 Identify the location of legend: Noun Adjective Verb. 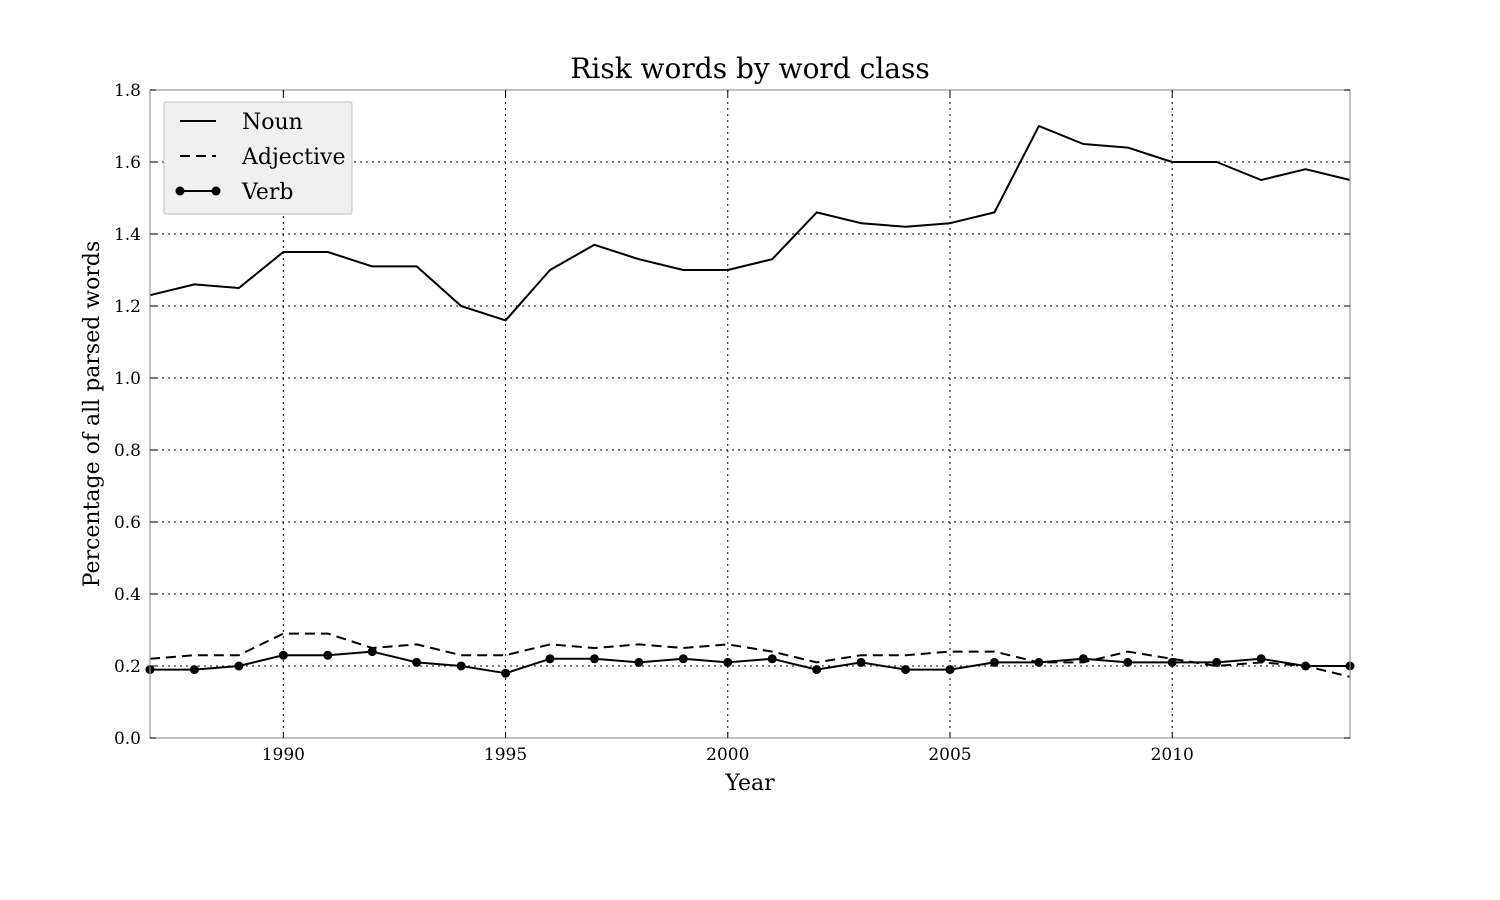
(258, 158).